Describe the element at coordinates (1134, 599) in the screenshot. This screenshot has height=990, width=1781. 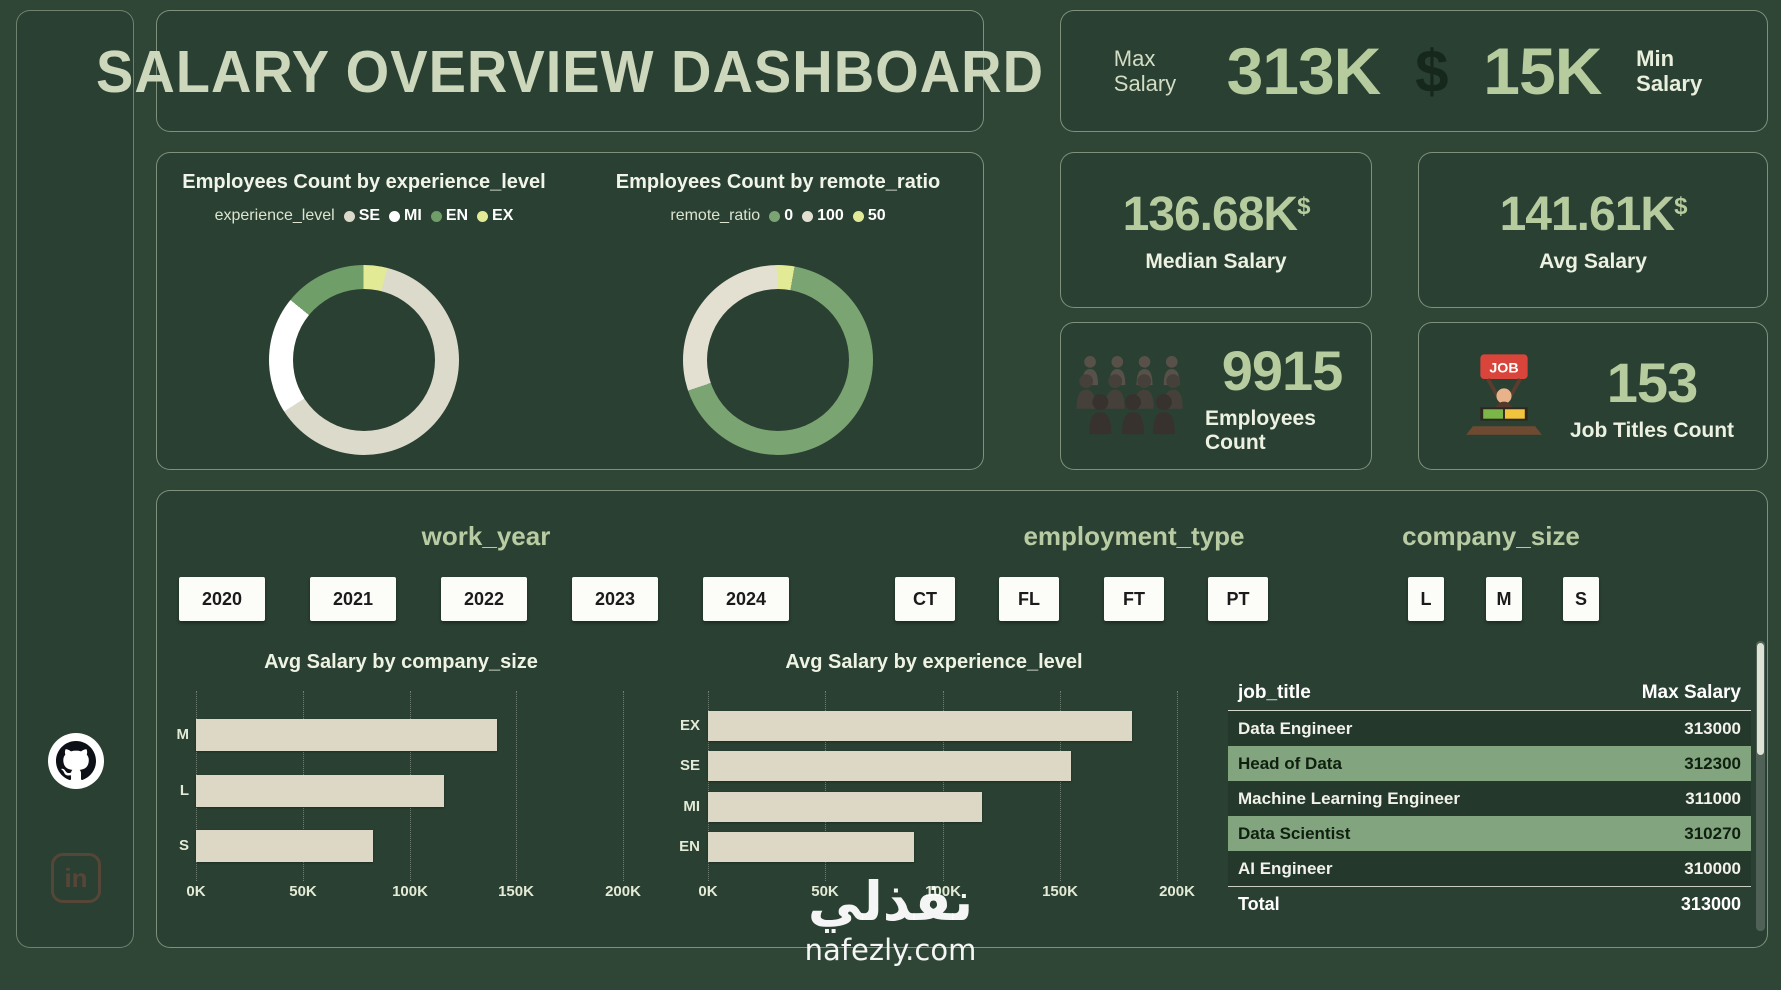
I see `slicer-employment-ft: FT` at that location.